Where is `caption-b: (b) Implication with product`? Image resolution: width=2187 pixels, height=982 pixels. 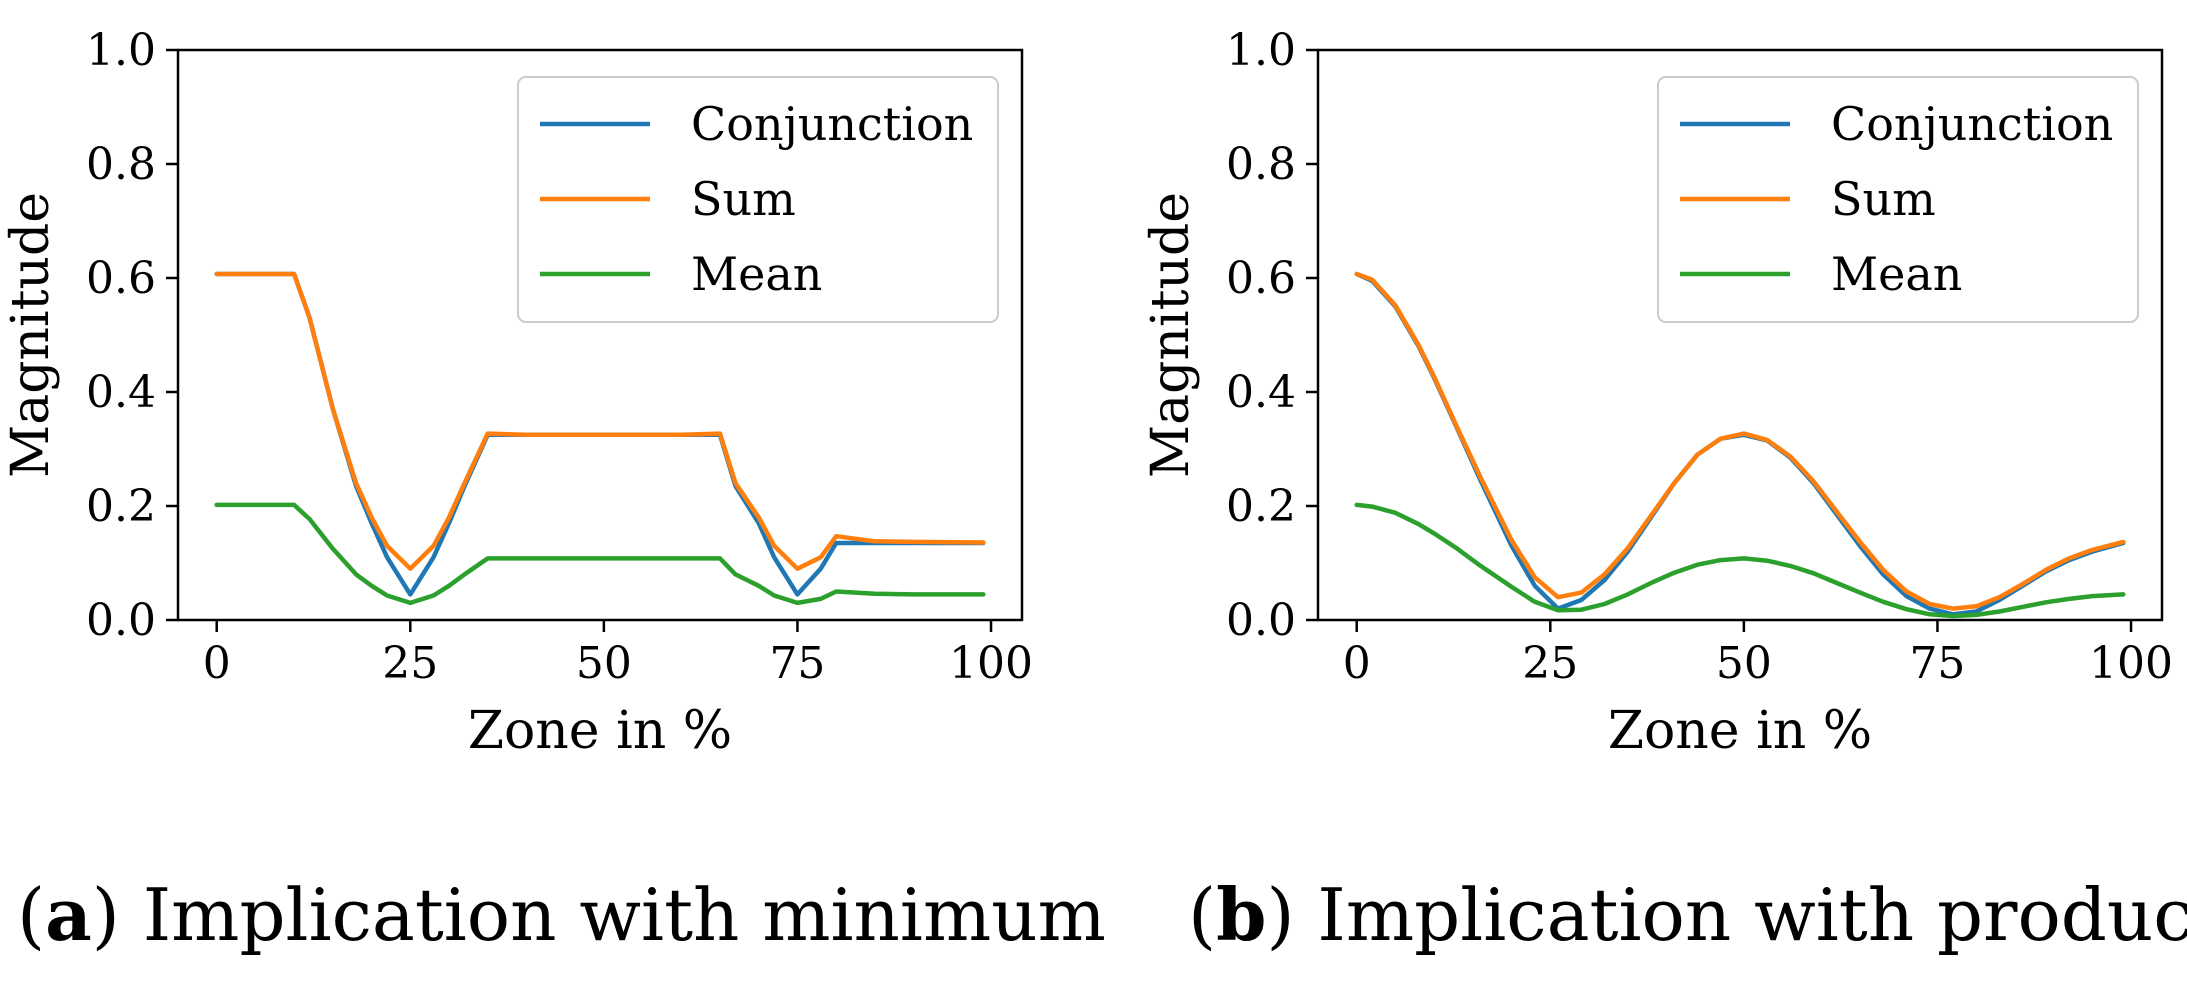
caption-b: (b) Implication with product is located at coordinates (1687, 914).